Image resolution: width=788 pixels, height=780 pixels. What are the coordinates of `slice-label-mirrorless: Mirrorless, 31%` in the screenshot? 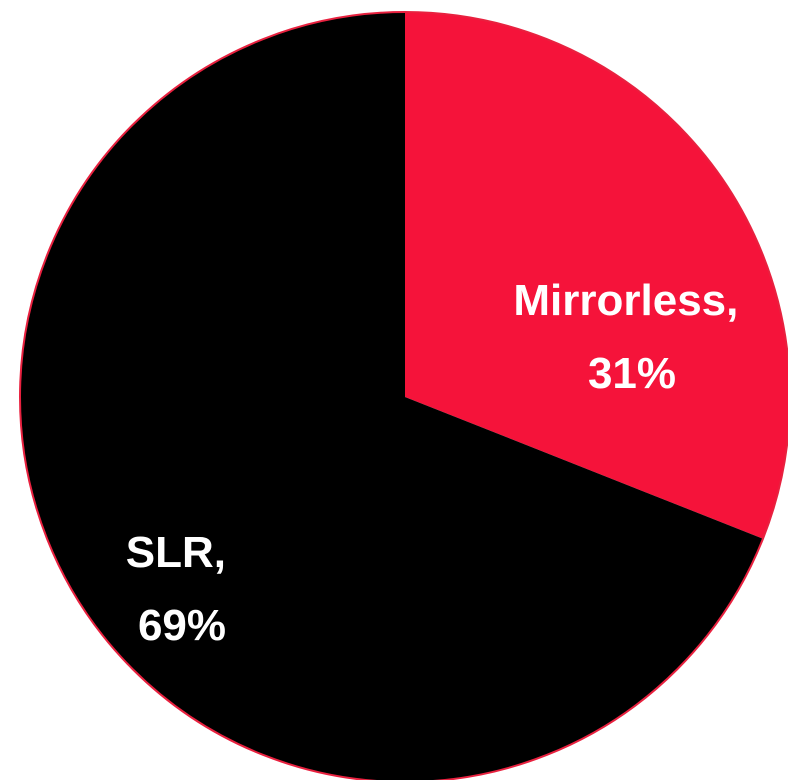 It's located at (631, 337).